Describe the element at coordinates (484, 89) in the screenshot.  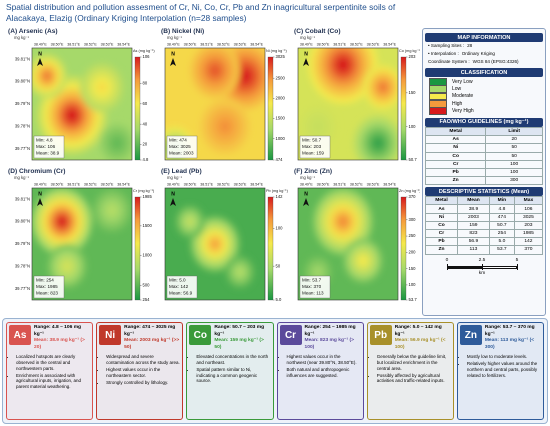
I see `class-row: Low` at that location.